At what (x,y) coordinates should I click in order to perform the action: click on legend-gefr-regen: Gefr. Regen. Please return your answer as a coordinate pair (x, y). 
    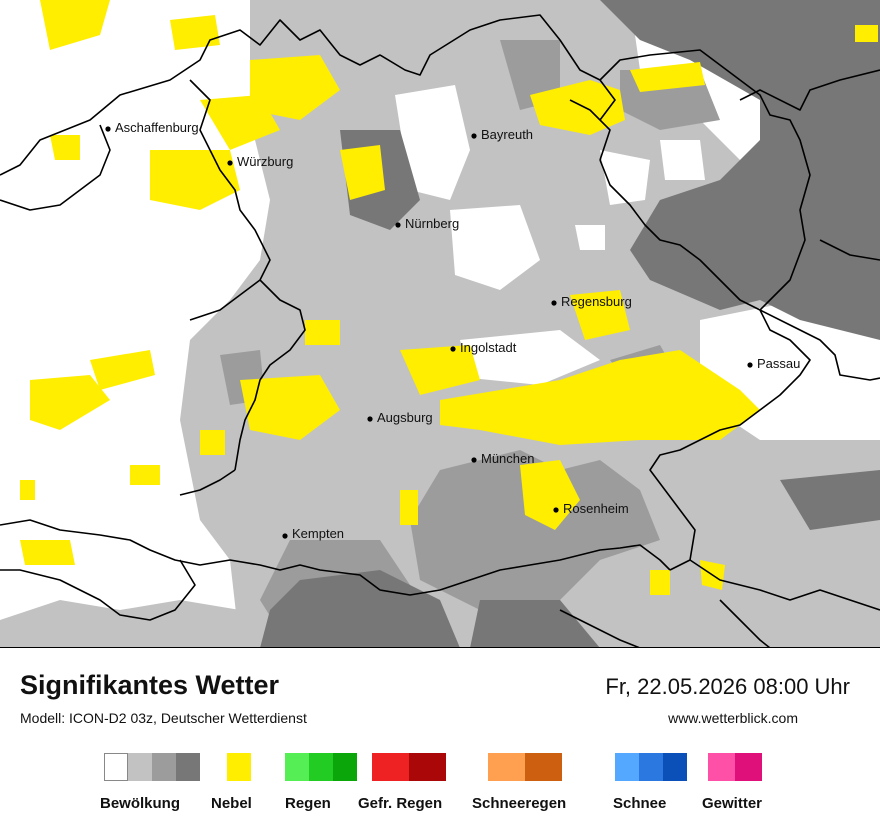
    Looking at the image, I should click on (402, 782).